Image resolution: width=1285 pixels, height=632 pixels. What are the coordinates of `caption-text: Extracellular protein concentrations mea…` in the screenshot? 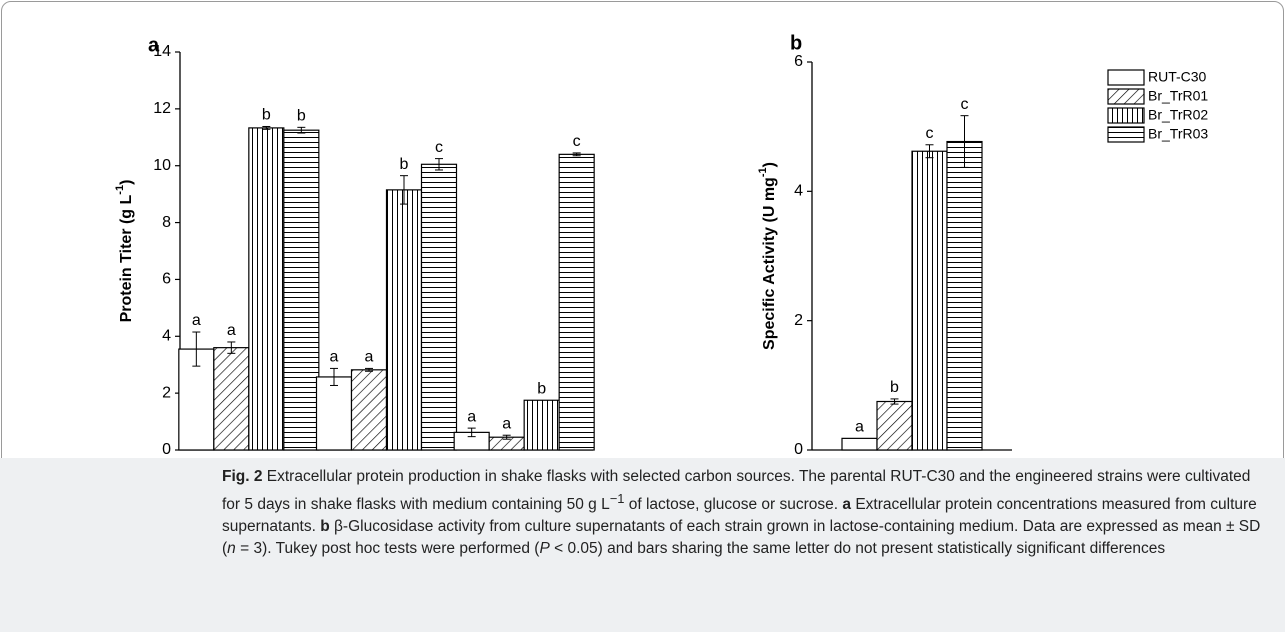 It's located at (739, 516).